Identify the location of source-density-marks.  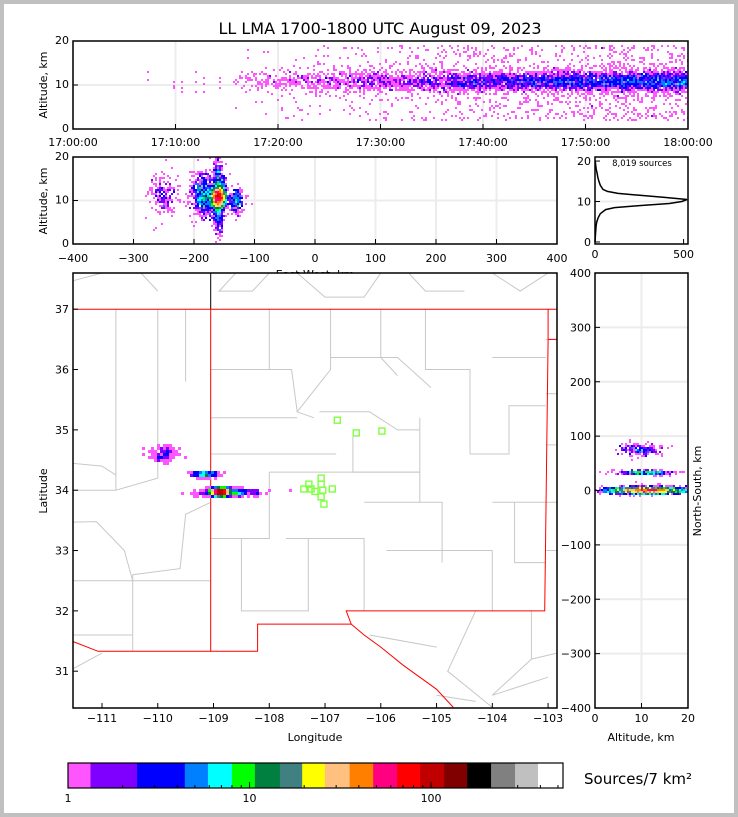
(199, 200).